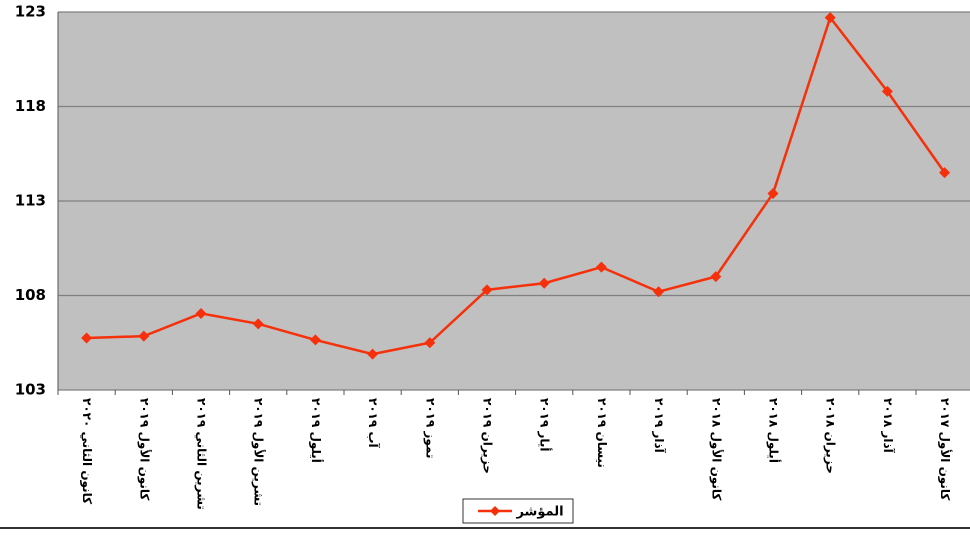 The height and width of the screenshot is (535, 970). Describe the element at coordinates (602, 433) in the screenshot. I see `x-tick-label: نيسان ٢٠١٩` at that location.